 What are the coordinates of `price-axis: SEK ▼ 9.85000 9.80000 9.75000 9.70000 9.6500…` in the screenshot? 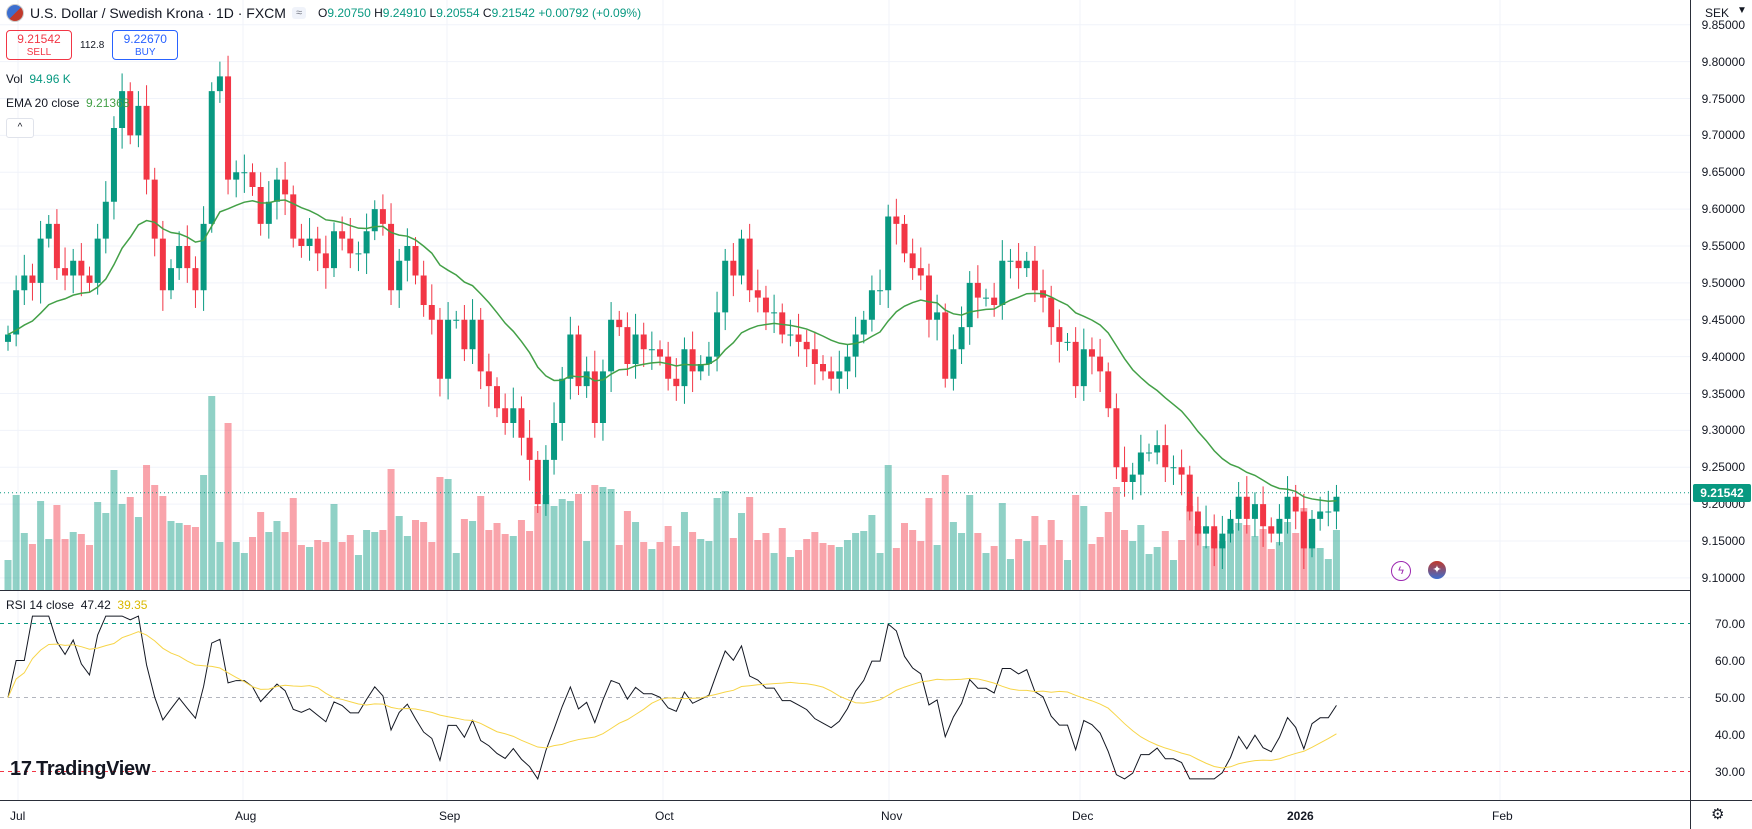 It's located at (1721, 400).